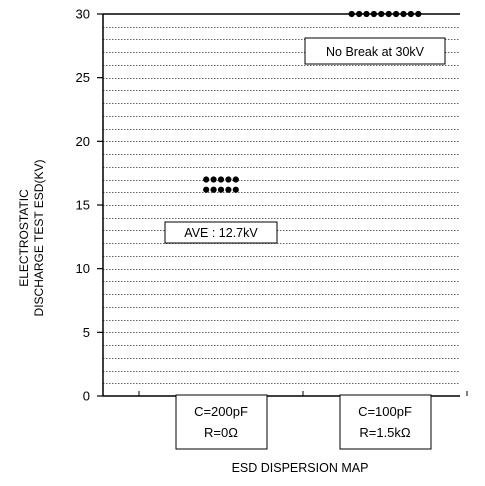 The height and width of the screenshot is (486, 485). I want to click on y-tick-label: 0, so click(86, 396).